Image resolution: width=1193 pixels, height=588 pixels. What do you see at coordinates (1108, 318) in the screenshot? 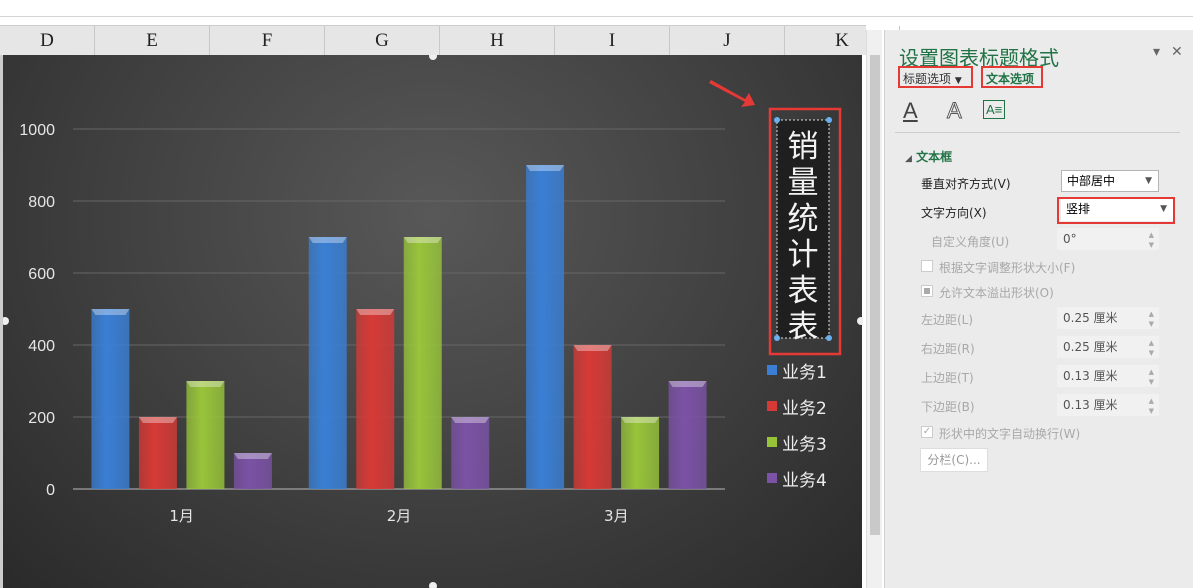
I see `left-margin-input: 0.25 厘米 ▲ ▼` at bounding box center [1108, 318].